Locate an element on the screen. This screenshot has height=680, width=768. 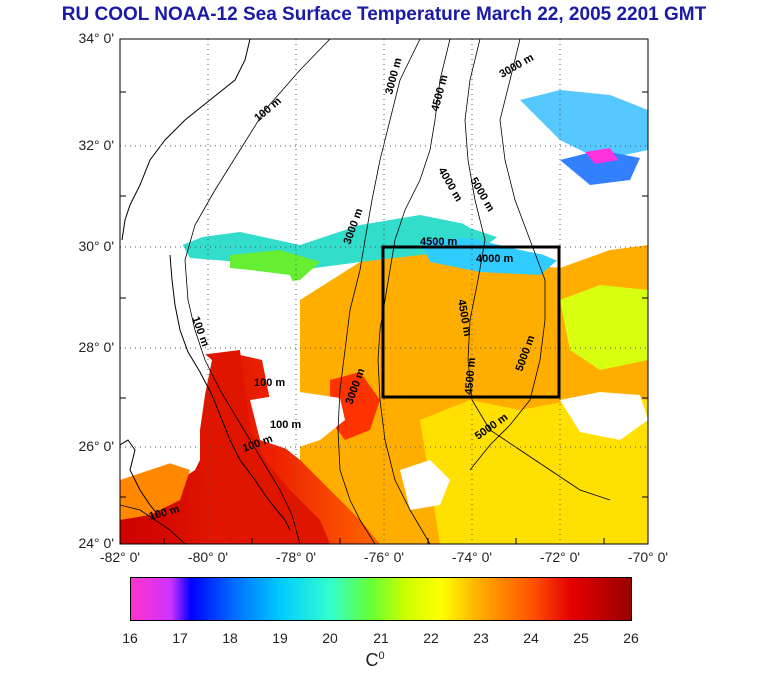
lat-label-32: 32° 0' is located at coordinates (96, 145).